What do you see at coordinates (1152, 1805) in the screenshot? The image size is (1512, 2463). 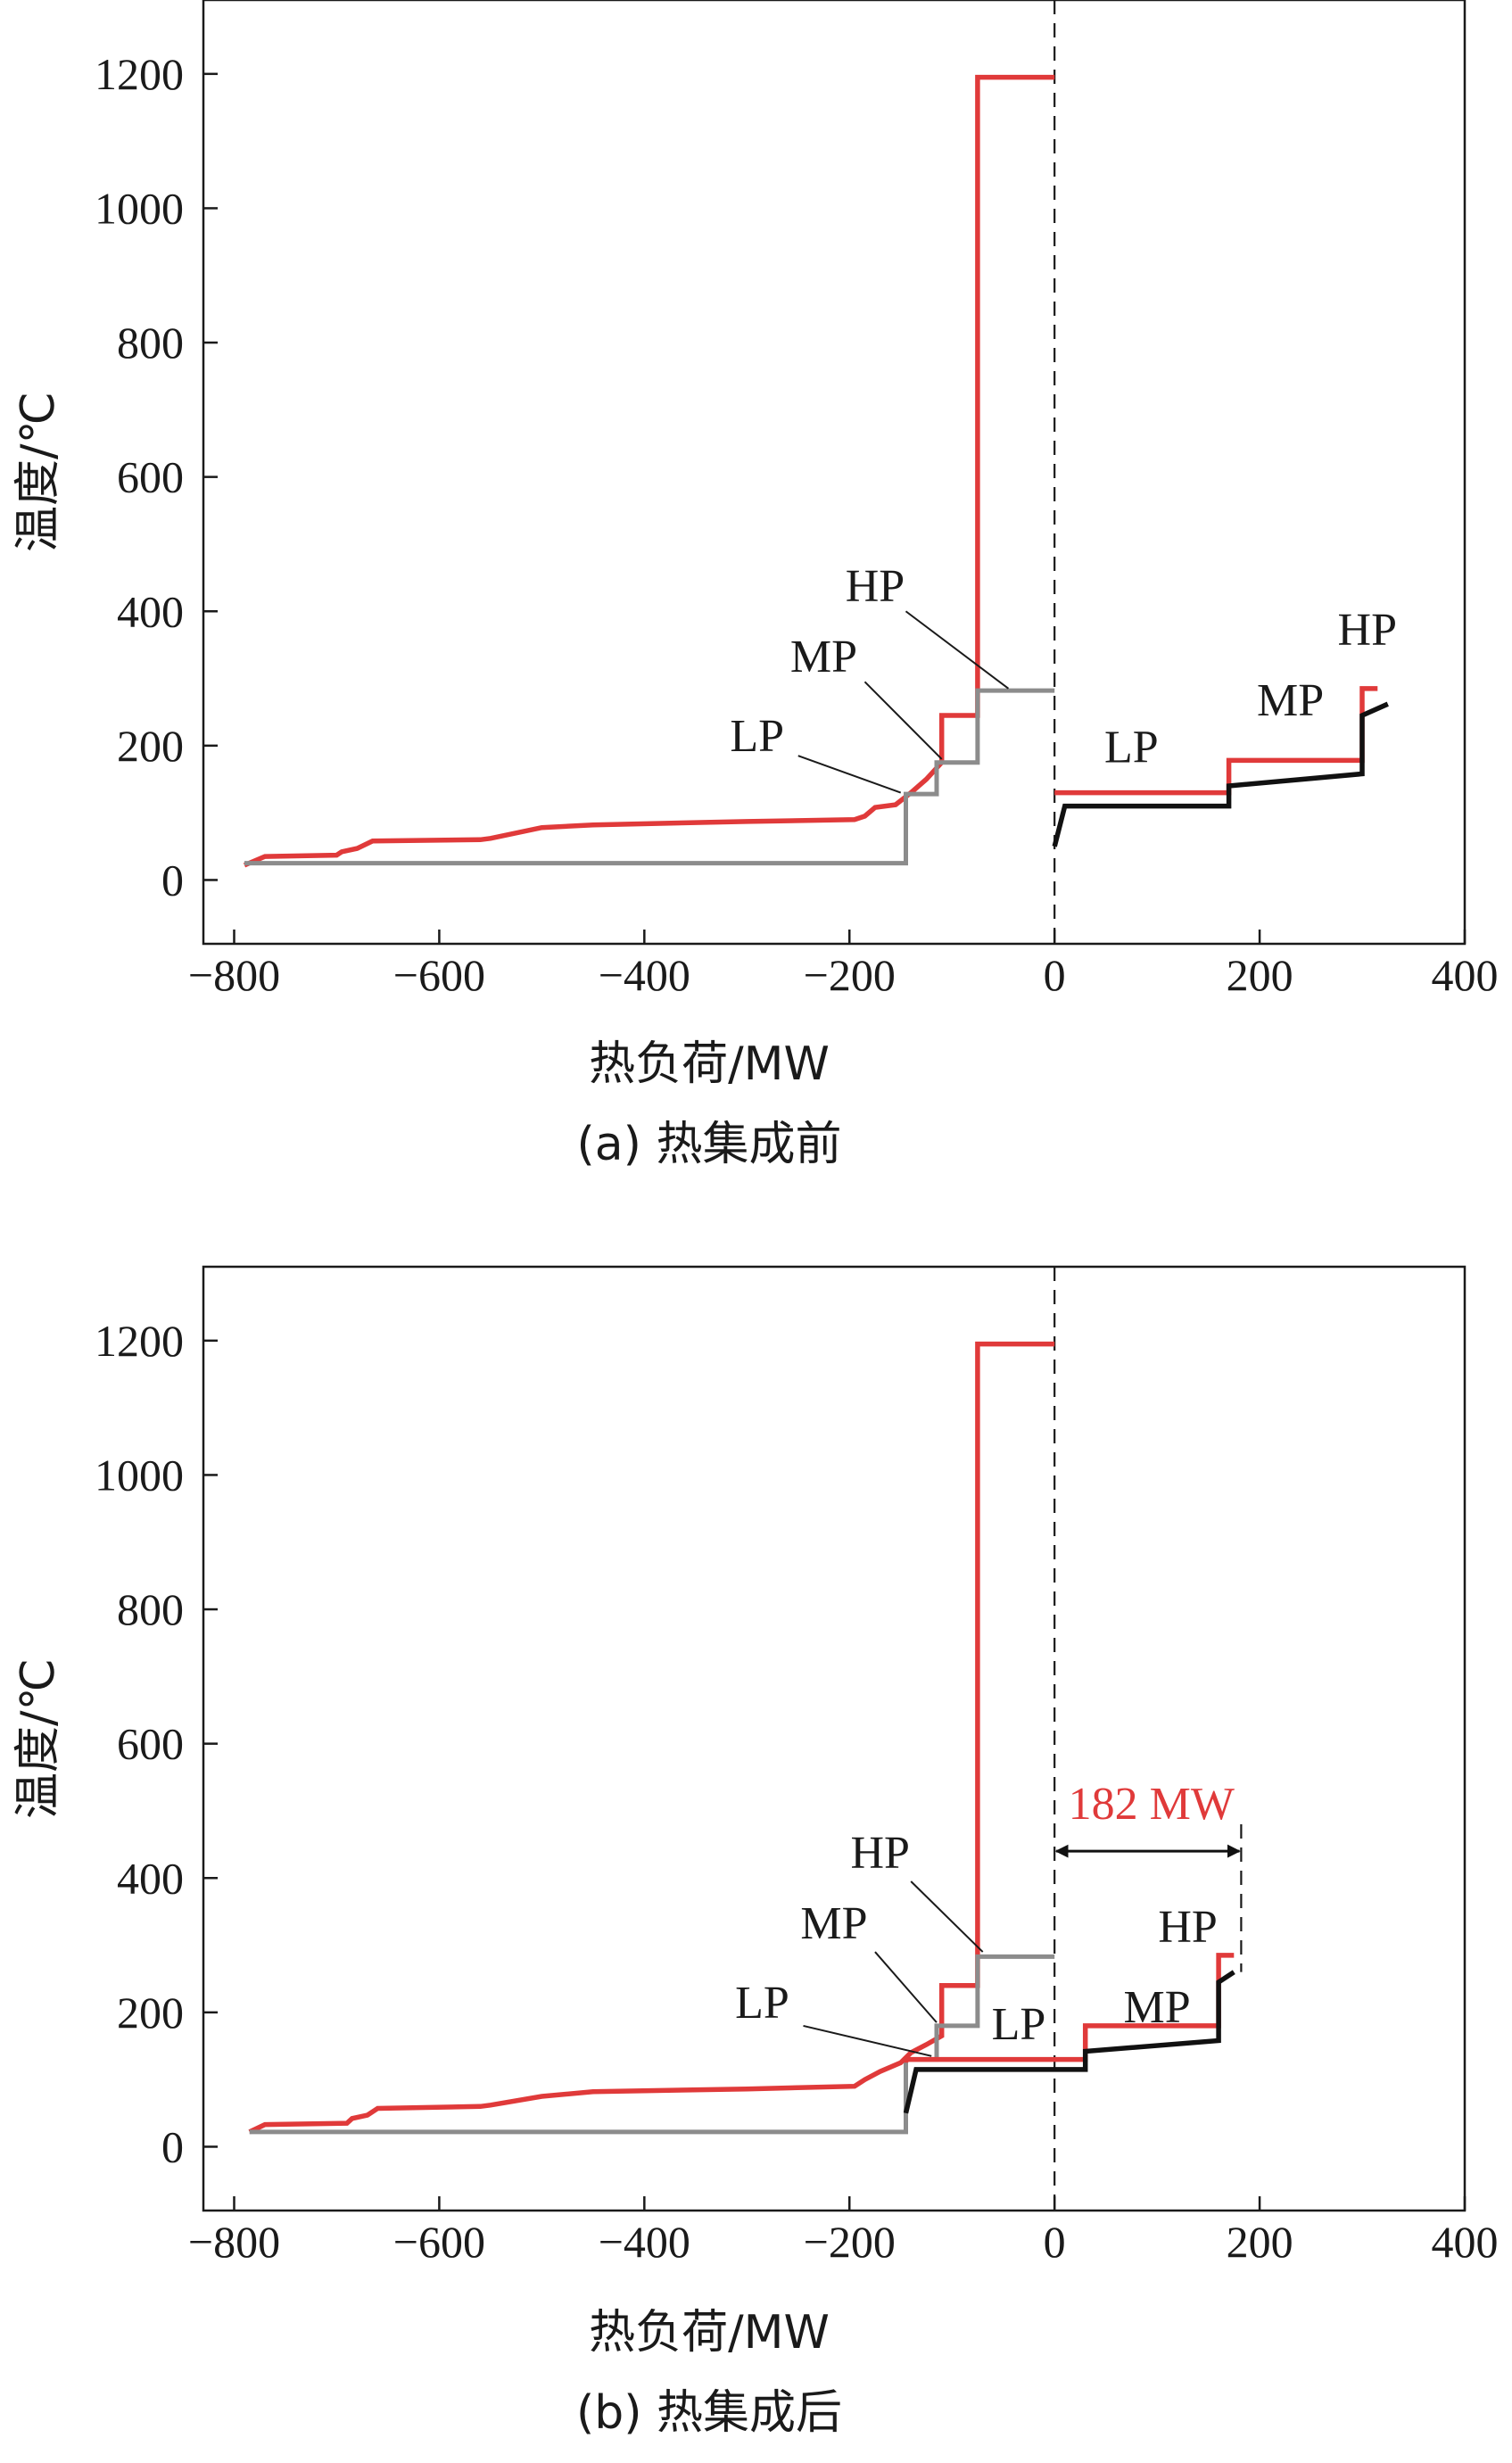 I see `dimension-label: 182 MW` at bounding box center [1152, 1805].